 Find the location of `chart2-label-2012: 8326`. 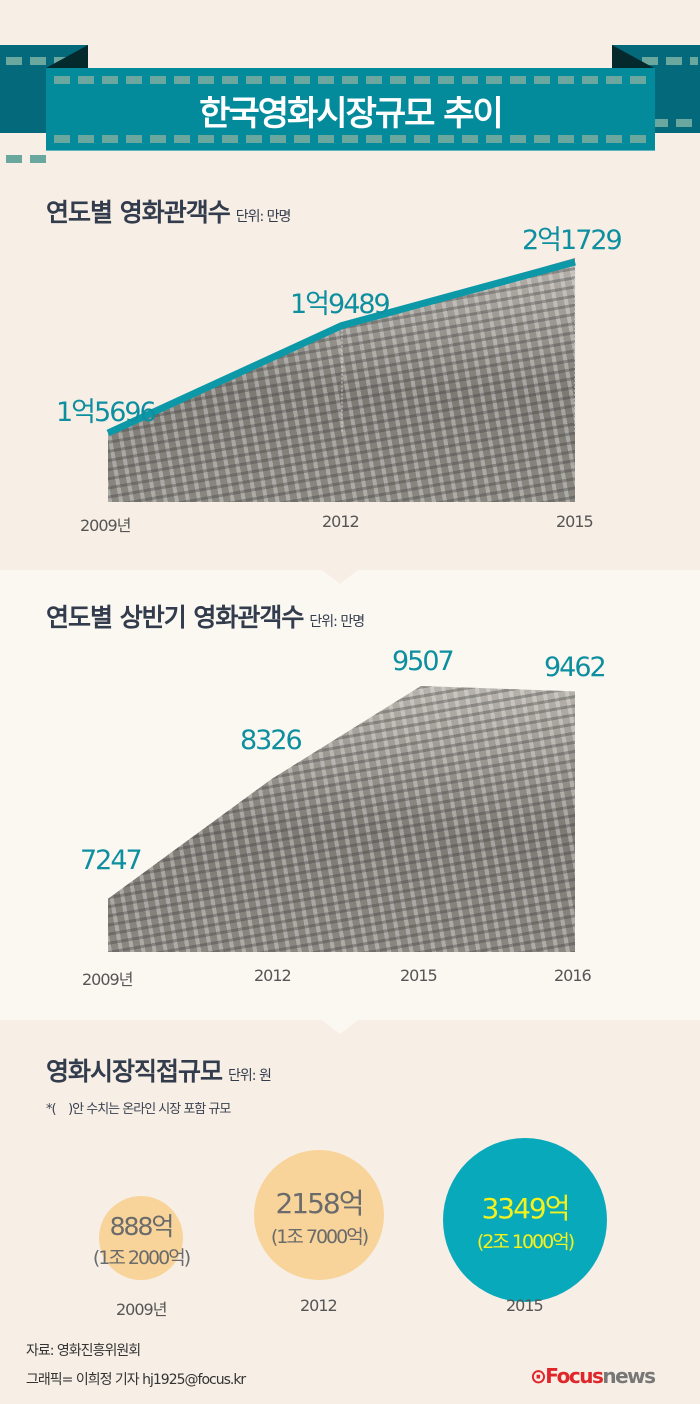

chart2-label-2012: 8326 is located at coordinates (271, 740).